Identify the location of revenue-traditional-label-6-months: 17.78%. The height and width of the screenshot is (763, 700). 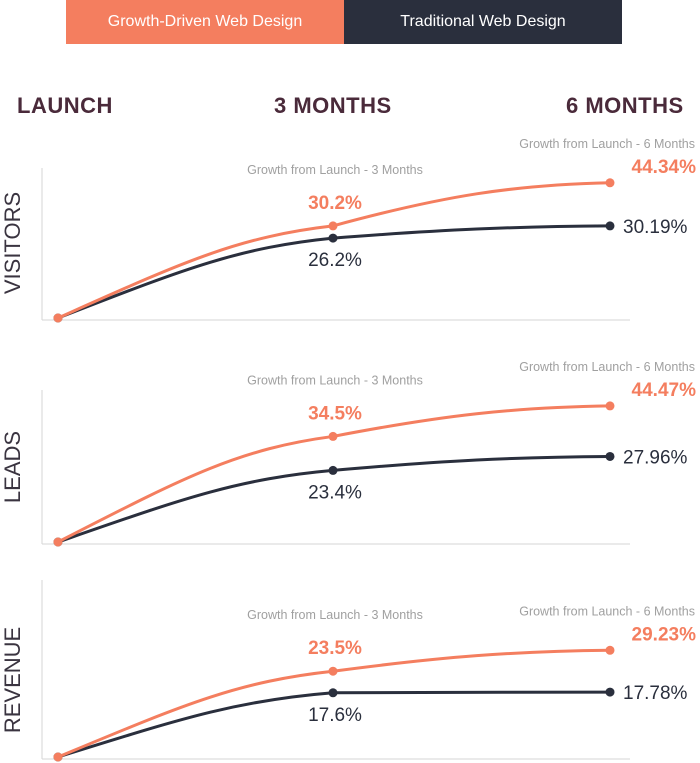
(655, 693).